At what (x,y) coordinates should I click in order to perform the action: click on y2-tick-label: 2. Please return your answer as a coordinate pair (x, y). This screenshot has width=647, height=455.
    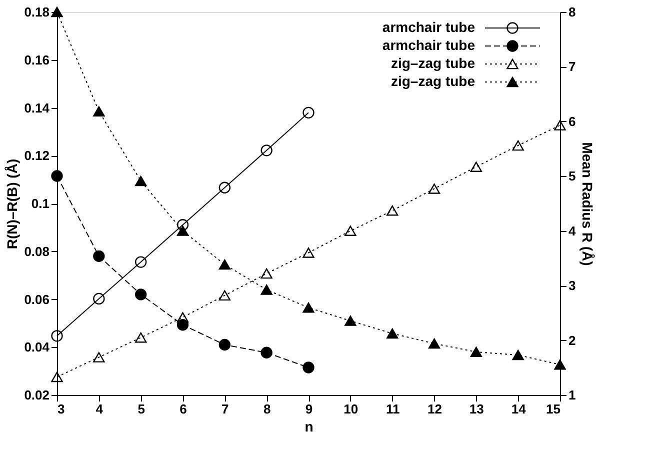
    Looking at the image, I should click on (572, 340).